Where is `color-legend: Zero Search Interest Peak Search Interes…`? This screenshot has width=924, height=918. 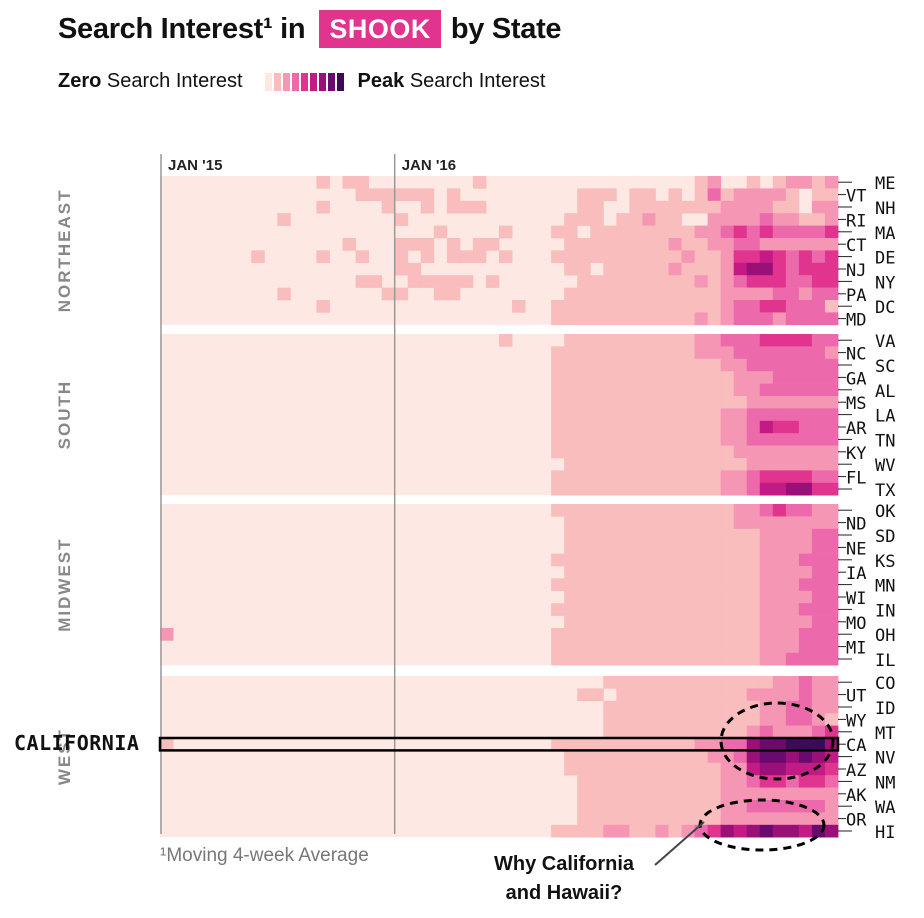
color-legend: Zero Search Interest Peak Search Interes… is located at coordinates (301, 81).